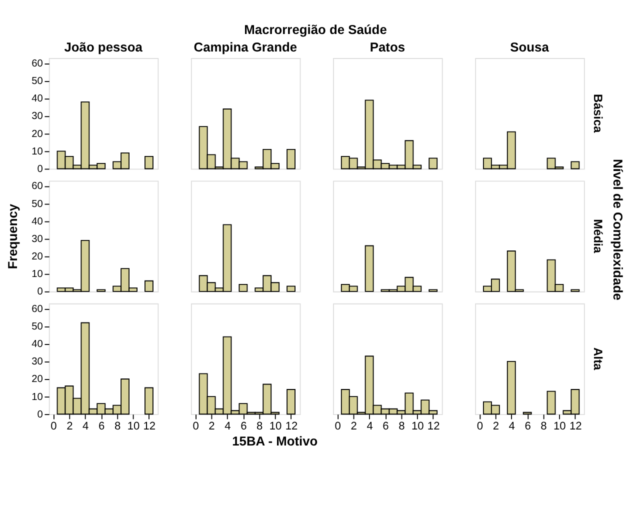 This screenshot has height=505, width=631. Describe the element at coordinates (104, 46) in the screenshot. I see `chart-title: João pessoa` at that location.